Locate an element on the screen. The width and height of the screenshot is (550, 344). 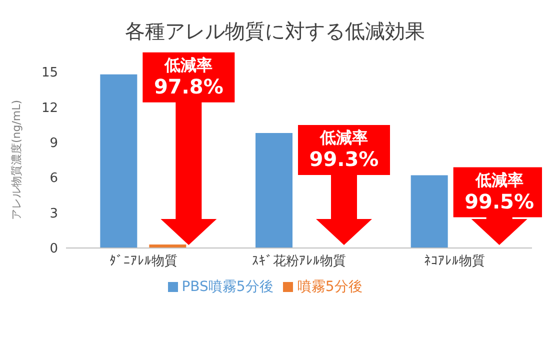
legend-label: 噴霧5分後 is located at coordinates (329, 287).